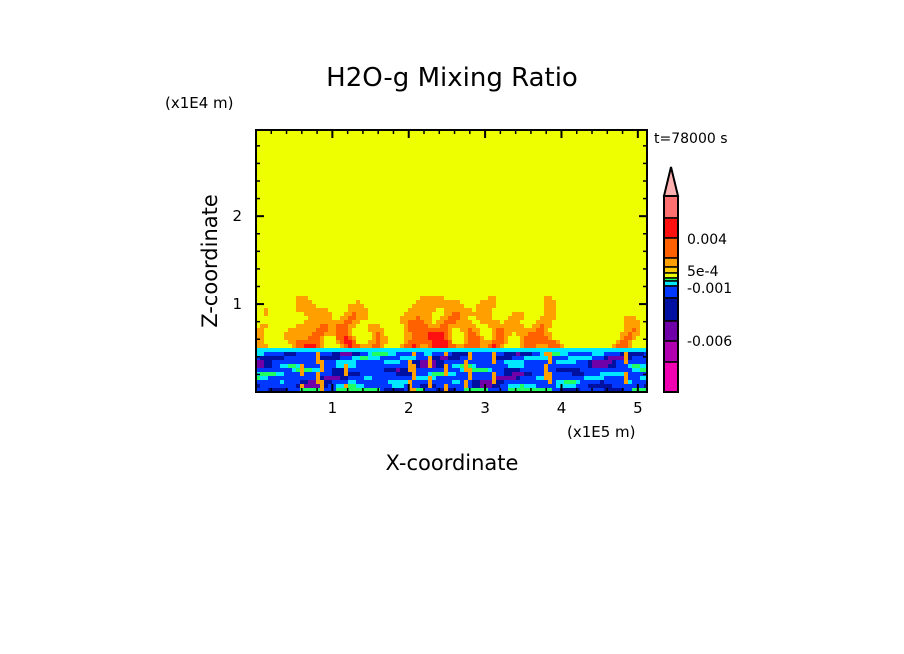 This screenshot has width=904, height=654. Describe the element at coordinates (638, 408) in the screenshot. I see `x-tick-label: 5` at that location.